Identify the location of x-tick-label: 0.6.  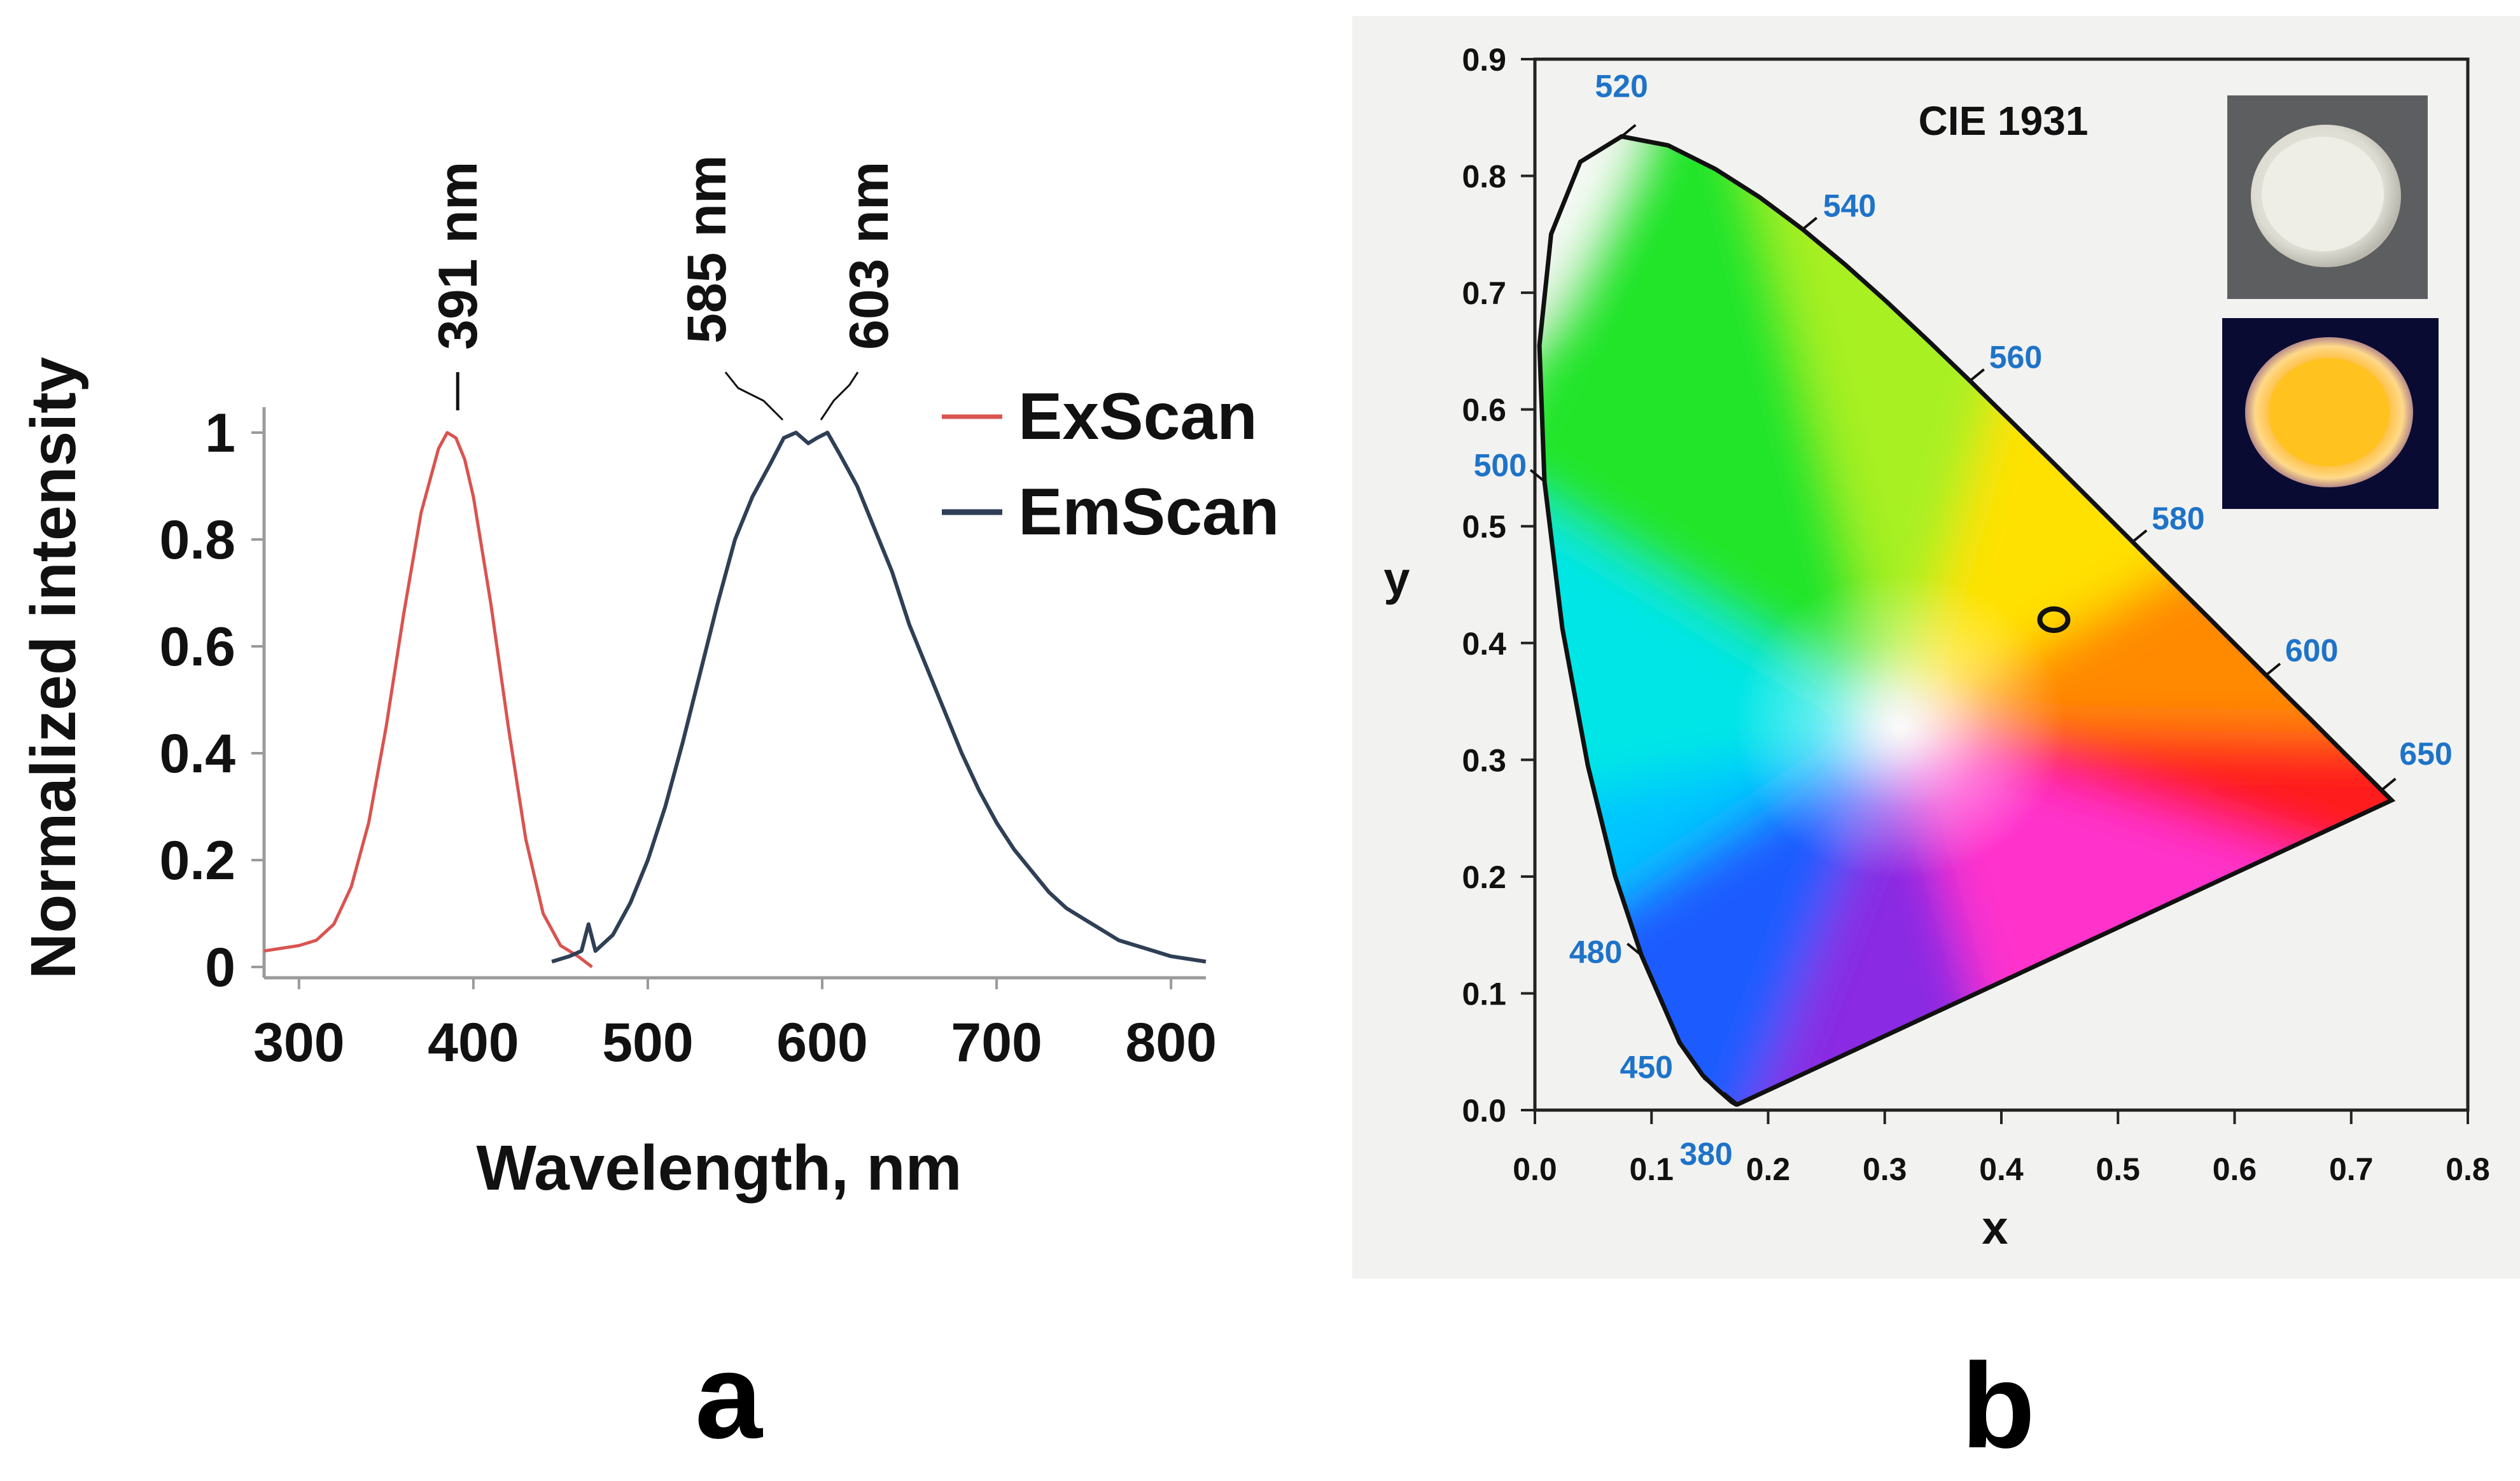
(2235, 1169).